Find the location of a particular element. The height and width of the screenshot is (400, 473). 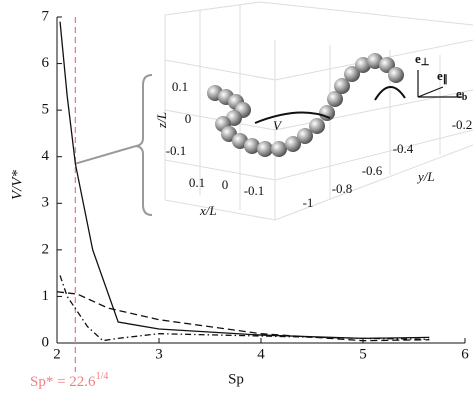

inset-tick-label: -0.2 is located at coordinates (462, 124).